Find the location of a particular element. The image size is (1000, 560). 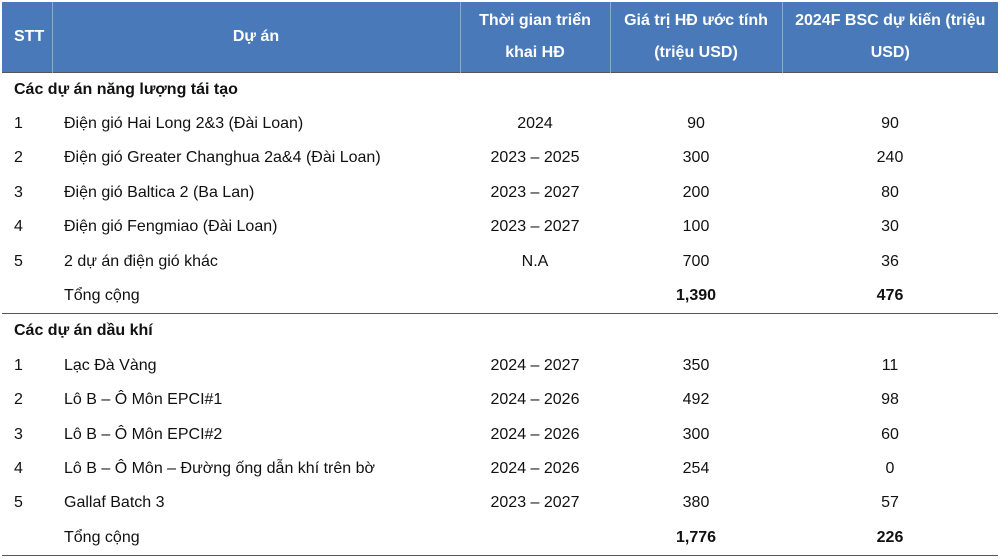

total-row: Tổng cộng 1,390 476 is located at coordinates (500, 296).